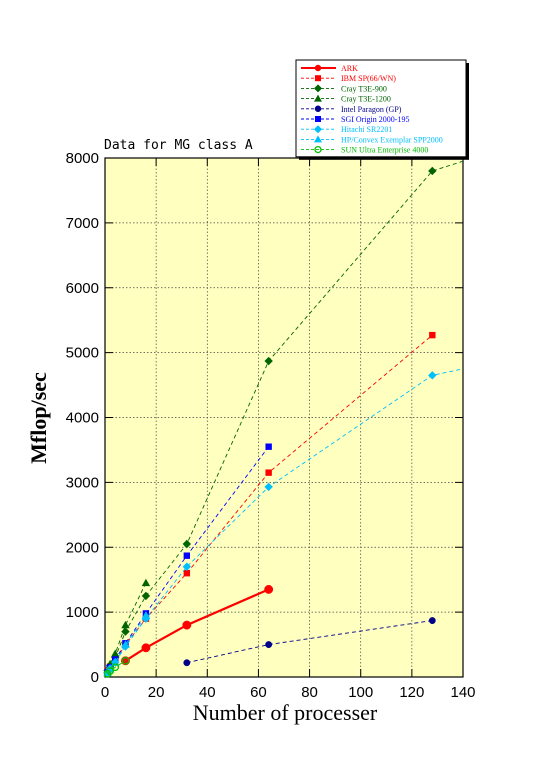  I want to click on y-tick-label: 2000, so click(82, 547).